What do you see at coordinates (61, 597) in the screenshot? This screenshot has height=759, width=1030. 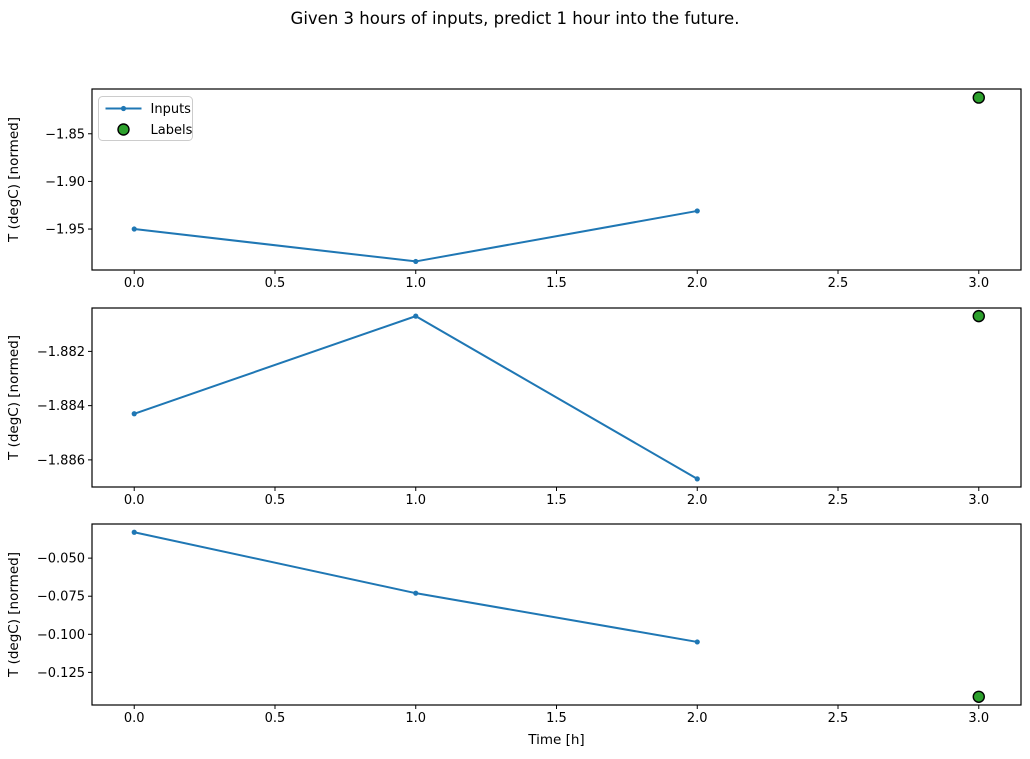 I see `y-tick-label: −0.075` at bounding box center [61, 597].